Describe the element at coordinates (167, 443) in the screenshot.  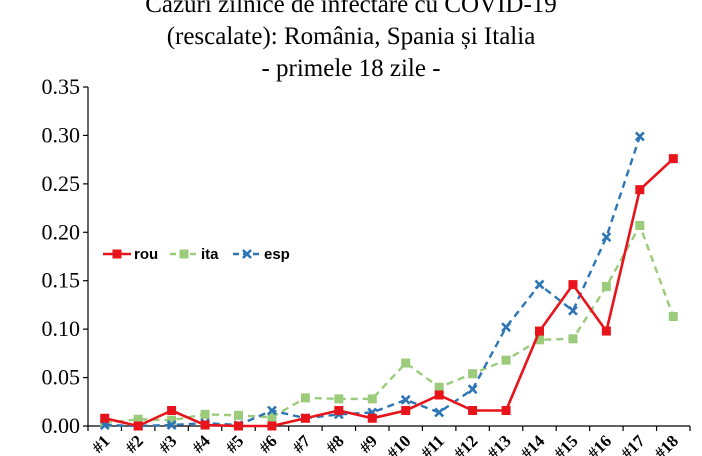
I see `x-tick-label: #3` at that location.